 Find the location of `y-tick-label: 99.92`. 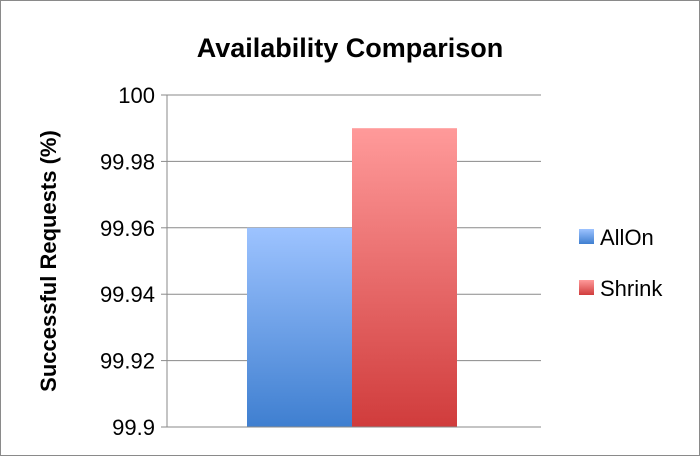

y-tick-label: 99.92 is located at coordinates (127, 361).